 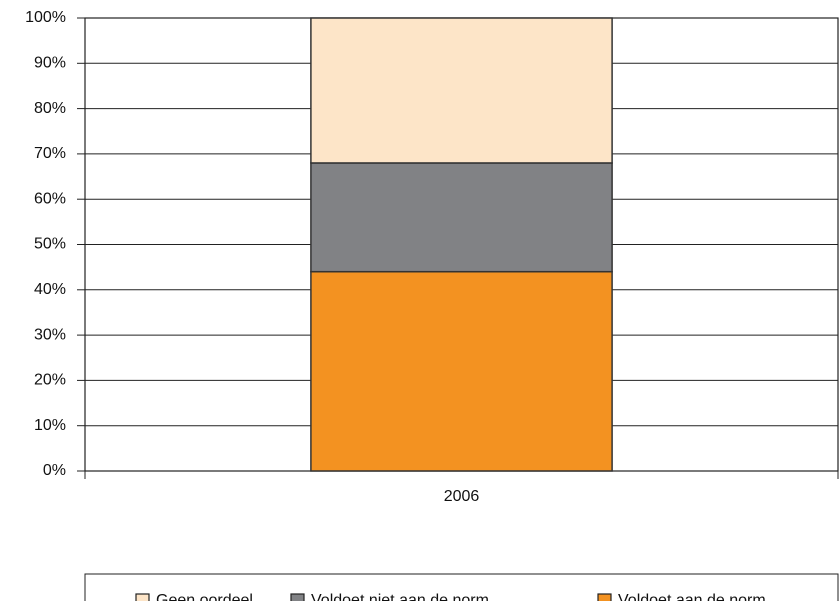 What do you see at coordinates (50, 334) in the screenshot?
I see `y-tick-label: 30%` at bounding box center [50, 334].